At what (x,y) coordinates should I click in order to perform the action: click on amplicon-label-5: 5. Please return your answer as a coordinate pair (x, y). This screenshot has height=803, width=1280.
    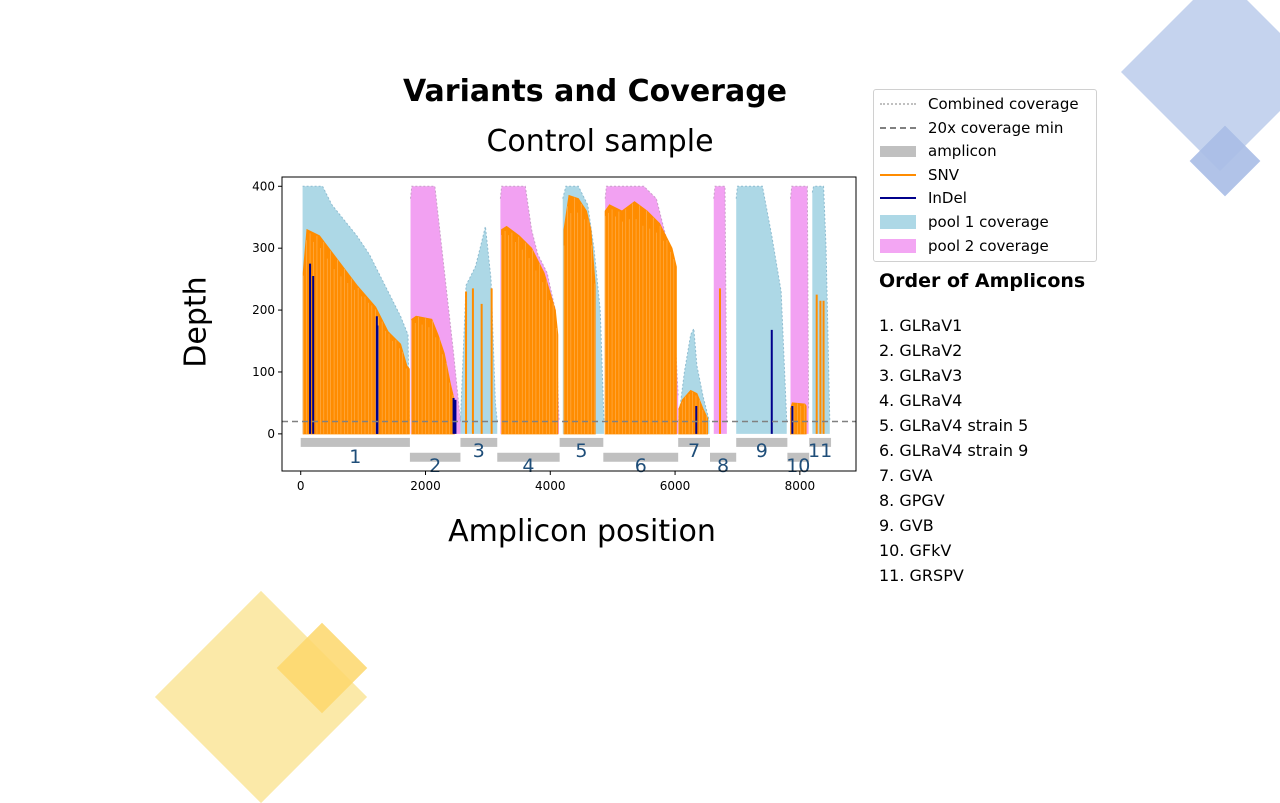
    Looking at the image, I should click on (581, 451).